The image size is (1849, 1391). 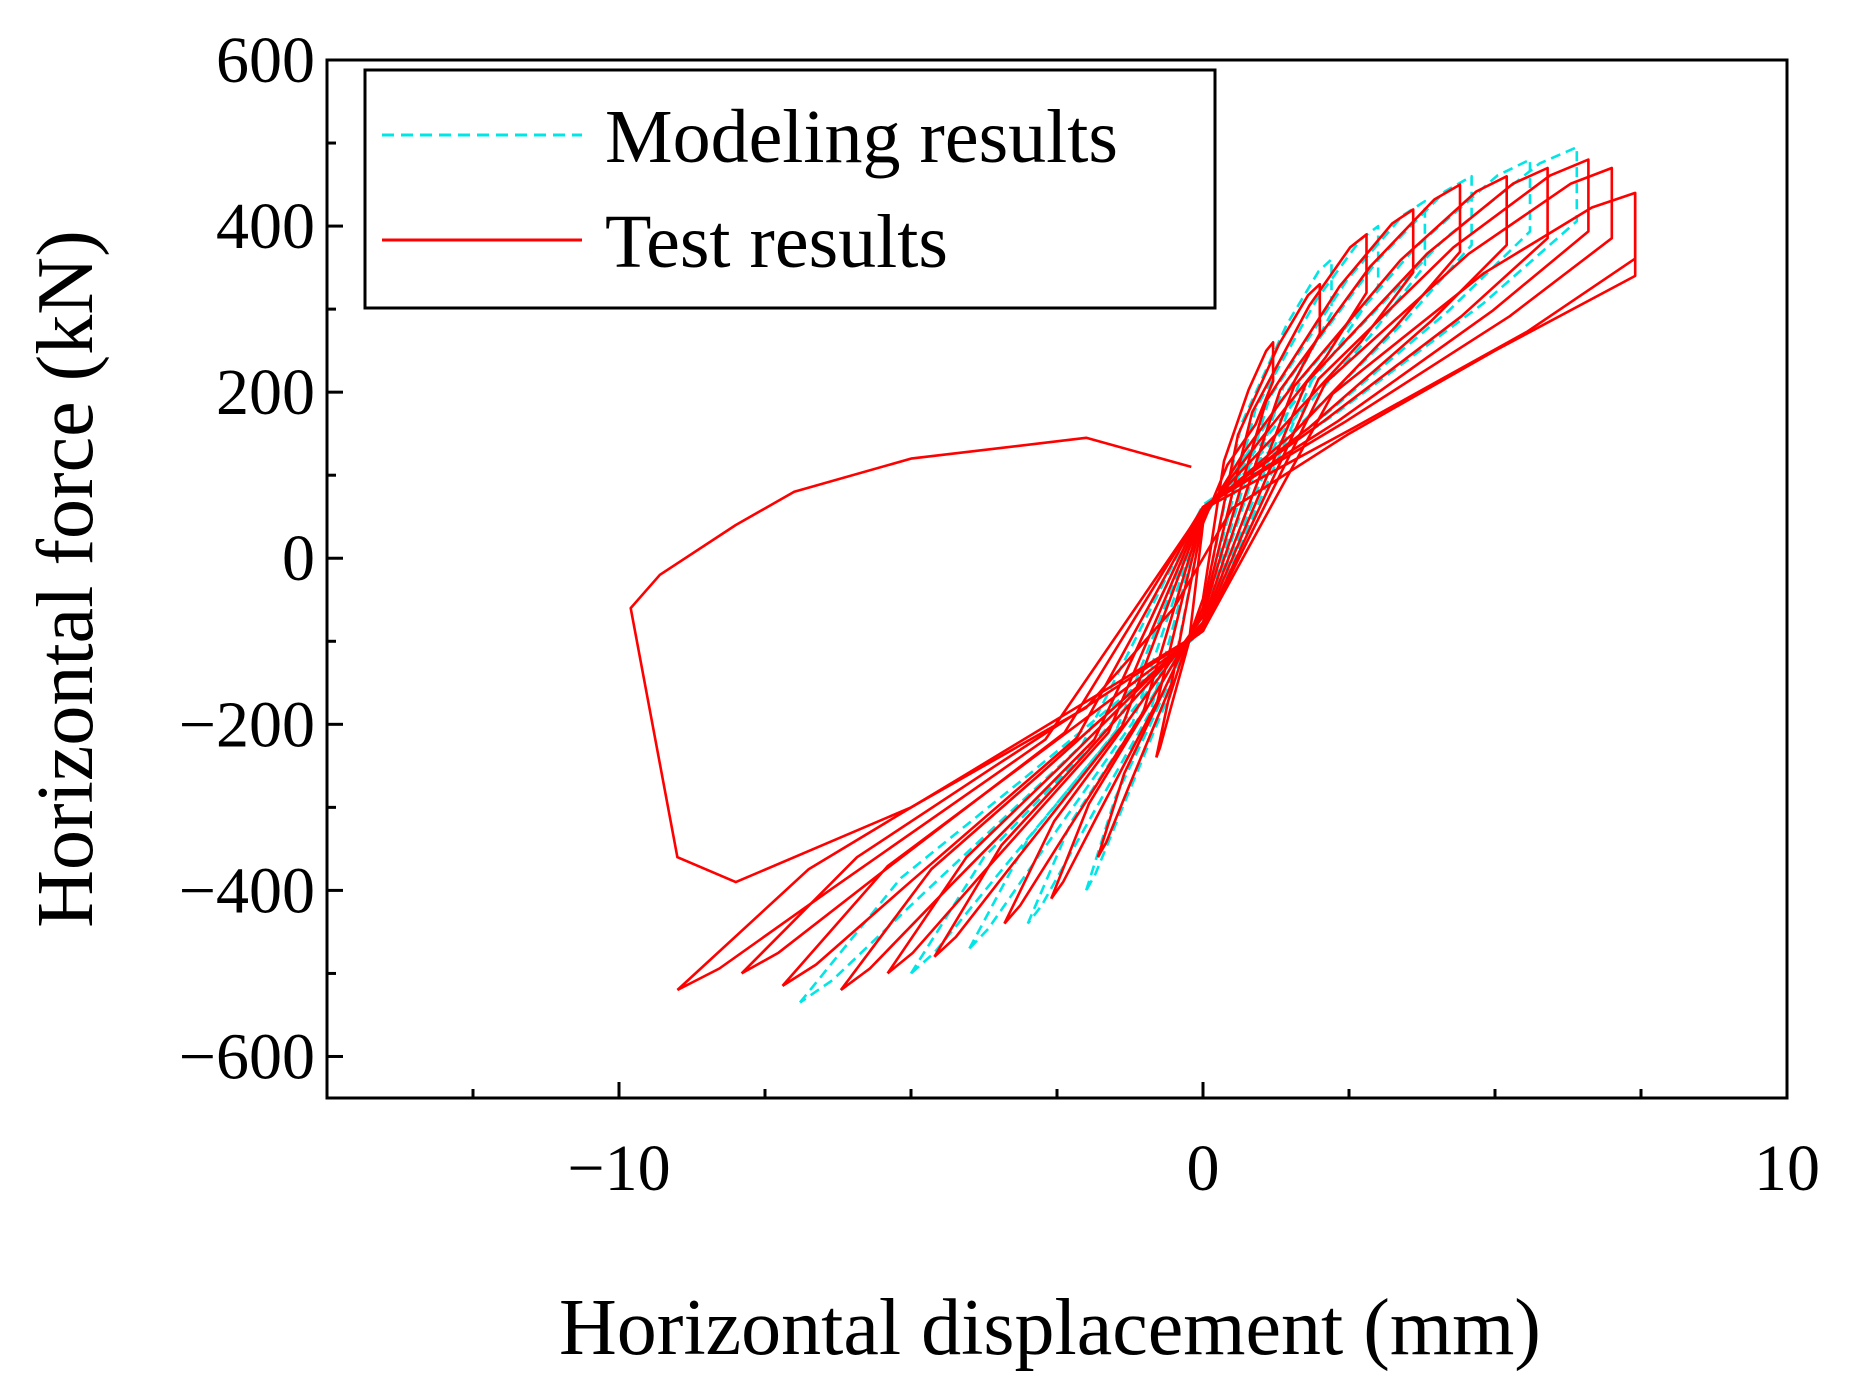 What do you see at coordinates (66, 578) in the screenshot?
I see `y-axis-title: Horizontal force (kN)` at bounding box center [66, 578].